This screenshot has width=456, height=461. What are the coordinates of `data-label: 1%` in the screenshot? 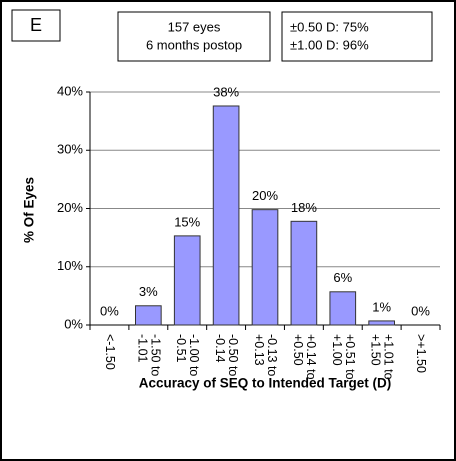 It's located at (381, 306).